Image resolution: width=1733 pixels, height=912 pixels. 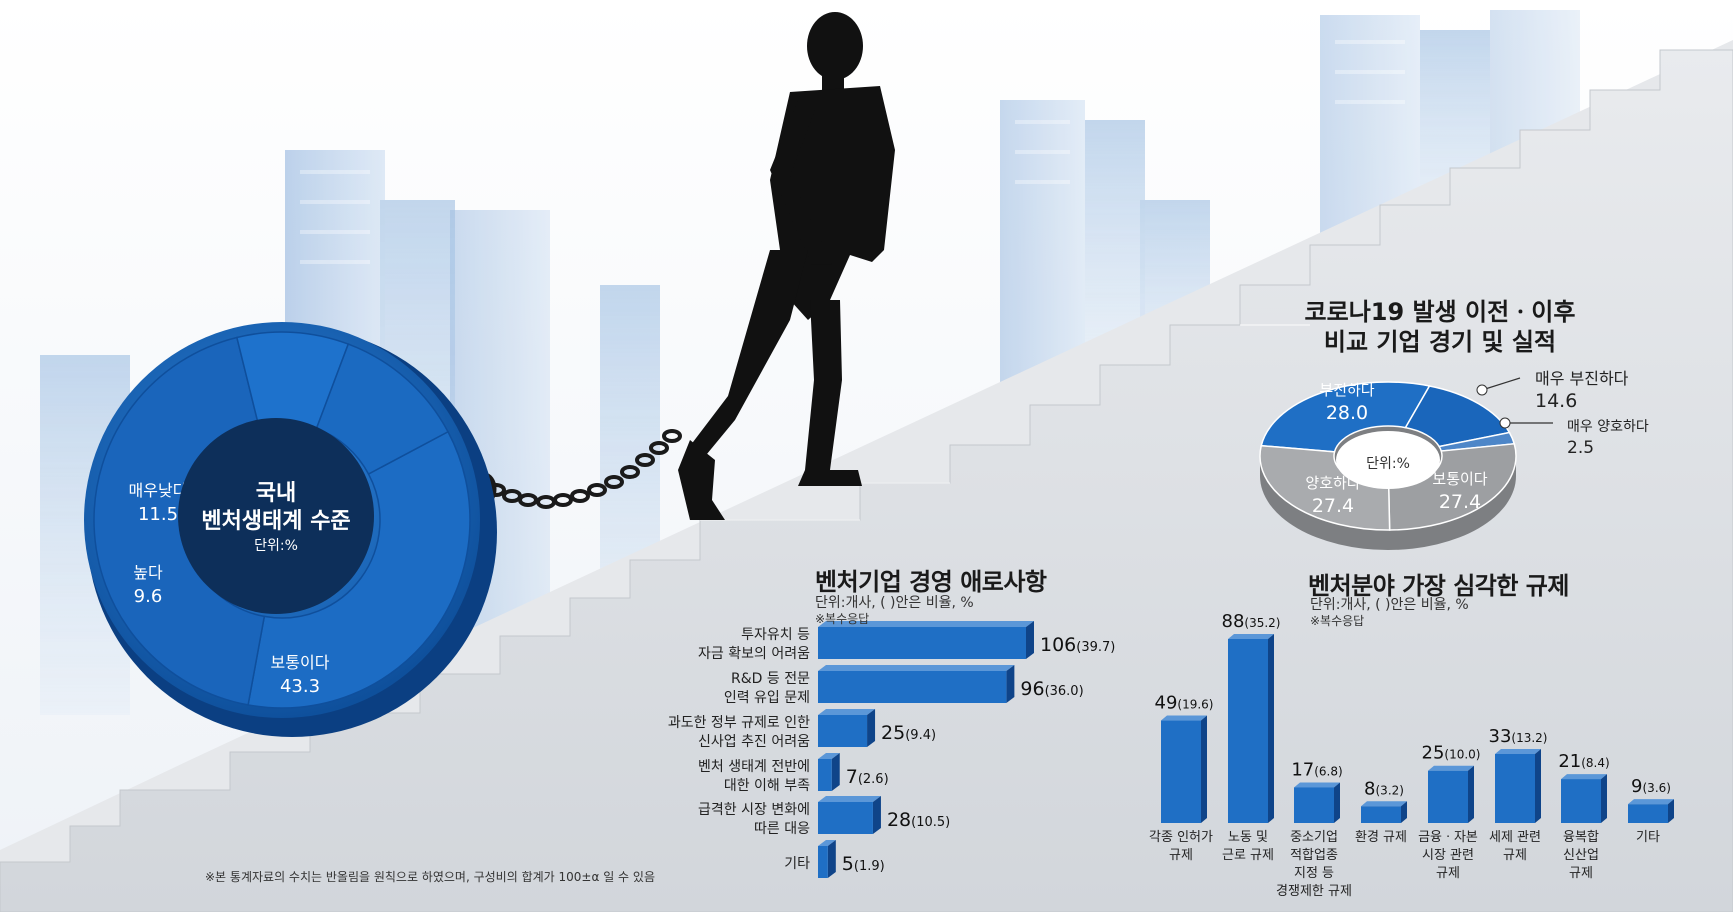 What do you see at coordinates (775, 635) in the screenshot?
I see `category-label: 투자유치 등` at bounding box center [775, 635].